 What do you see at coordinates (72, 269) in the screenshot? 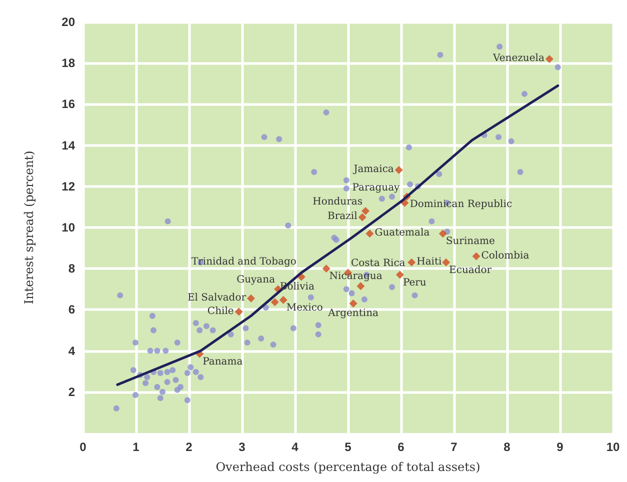
I see `y-tick-label: 8` at bounding box center [72, 269].